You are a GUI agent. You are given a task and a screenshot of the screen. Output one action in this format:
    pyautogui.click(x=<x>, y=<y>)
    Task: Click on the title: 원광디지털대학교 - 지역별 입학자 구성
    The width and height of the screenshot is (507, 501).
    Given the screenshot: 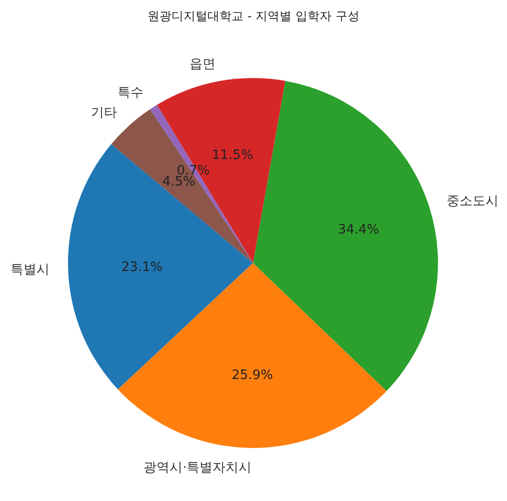 What is the action you would take?
    pyautogui.click(x=254, y=16)
    